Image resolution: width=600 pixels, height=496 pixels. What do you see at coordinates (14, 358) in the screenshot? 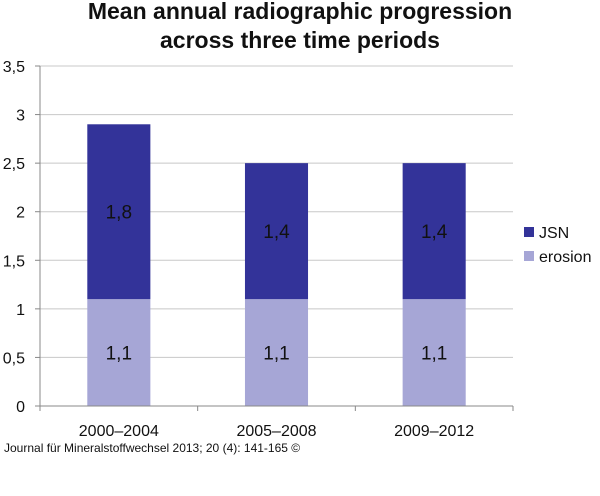
I see `y-tick-label: 0,5` at bounding box center [14, 358].